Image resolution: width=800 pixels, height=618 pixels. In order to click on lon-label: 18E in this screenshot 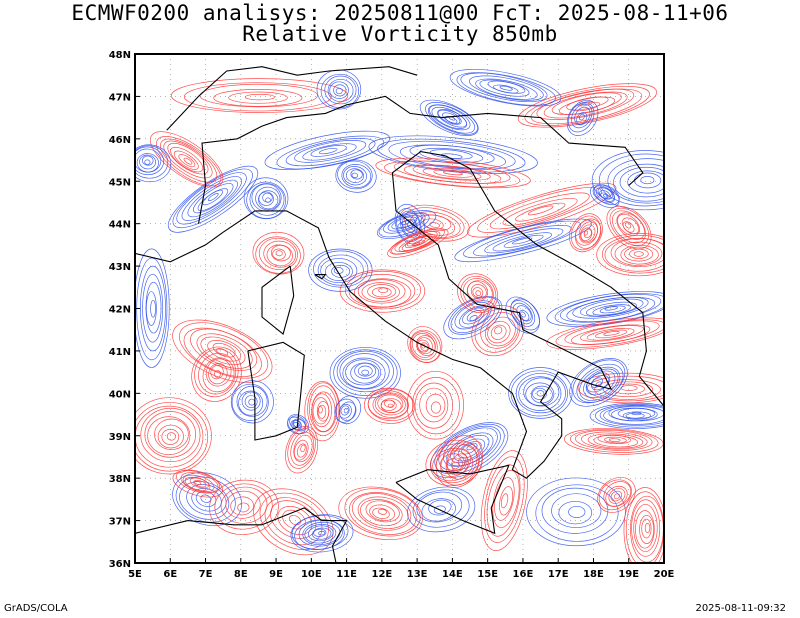, I will do `click(593, 574)`.